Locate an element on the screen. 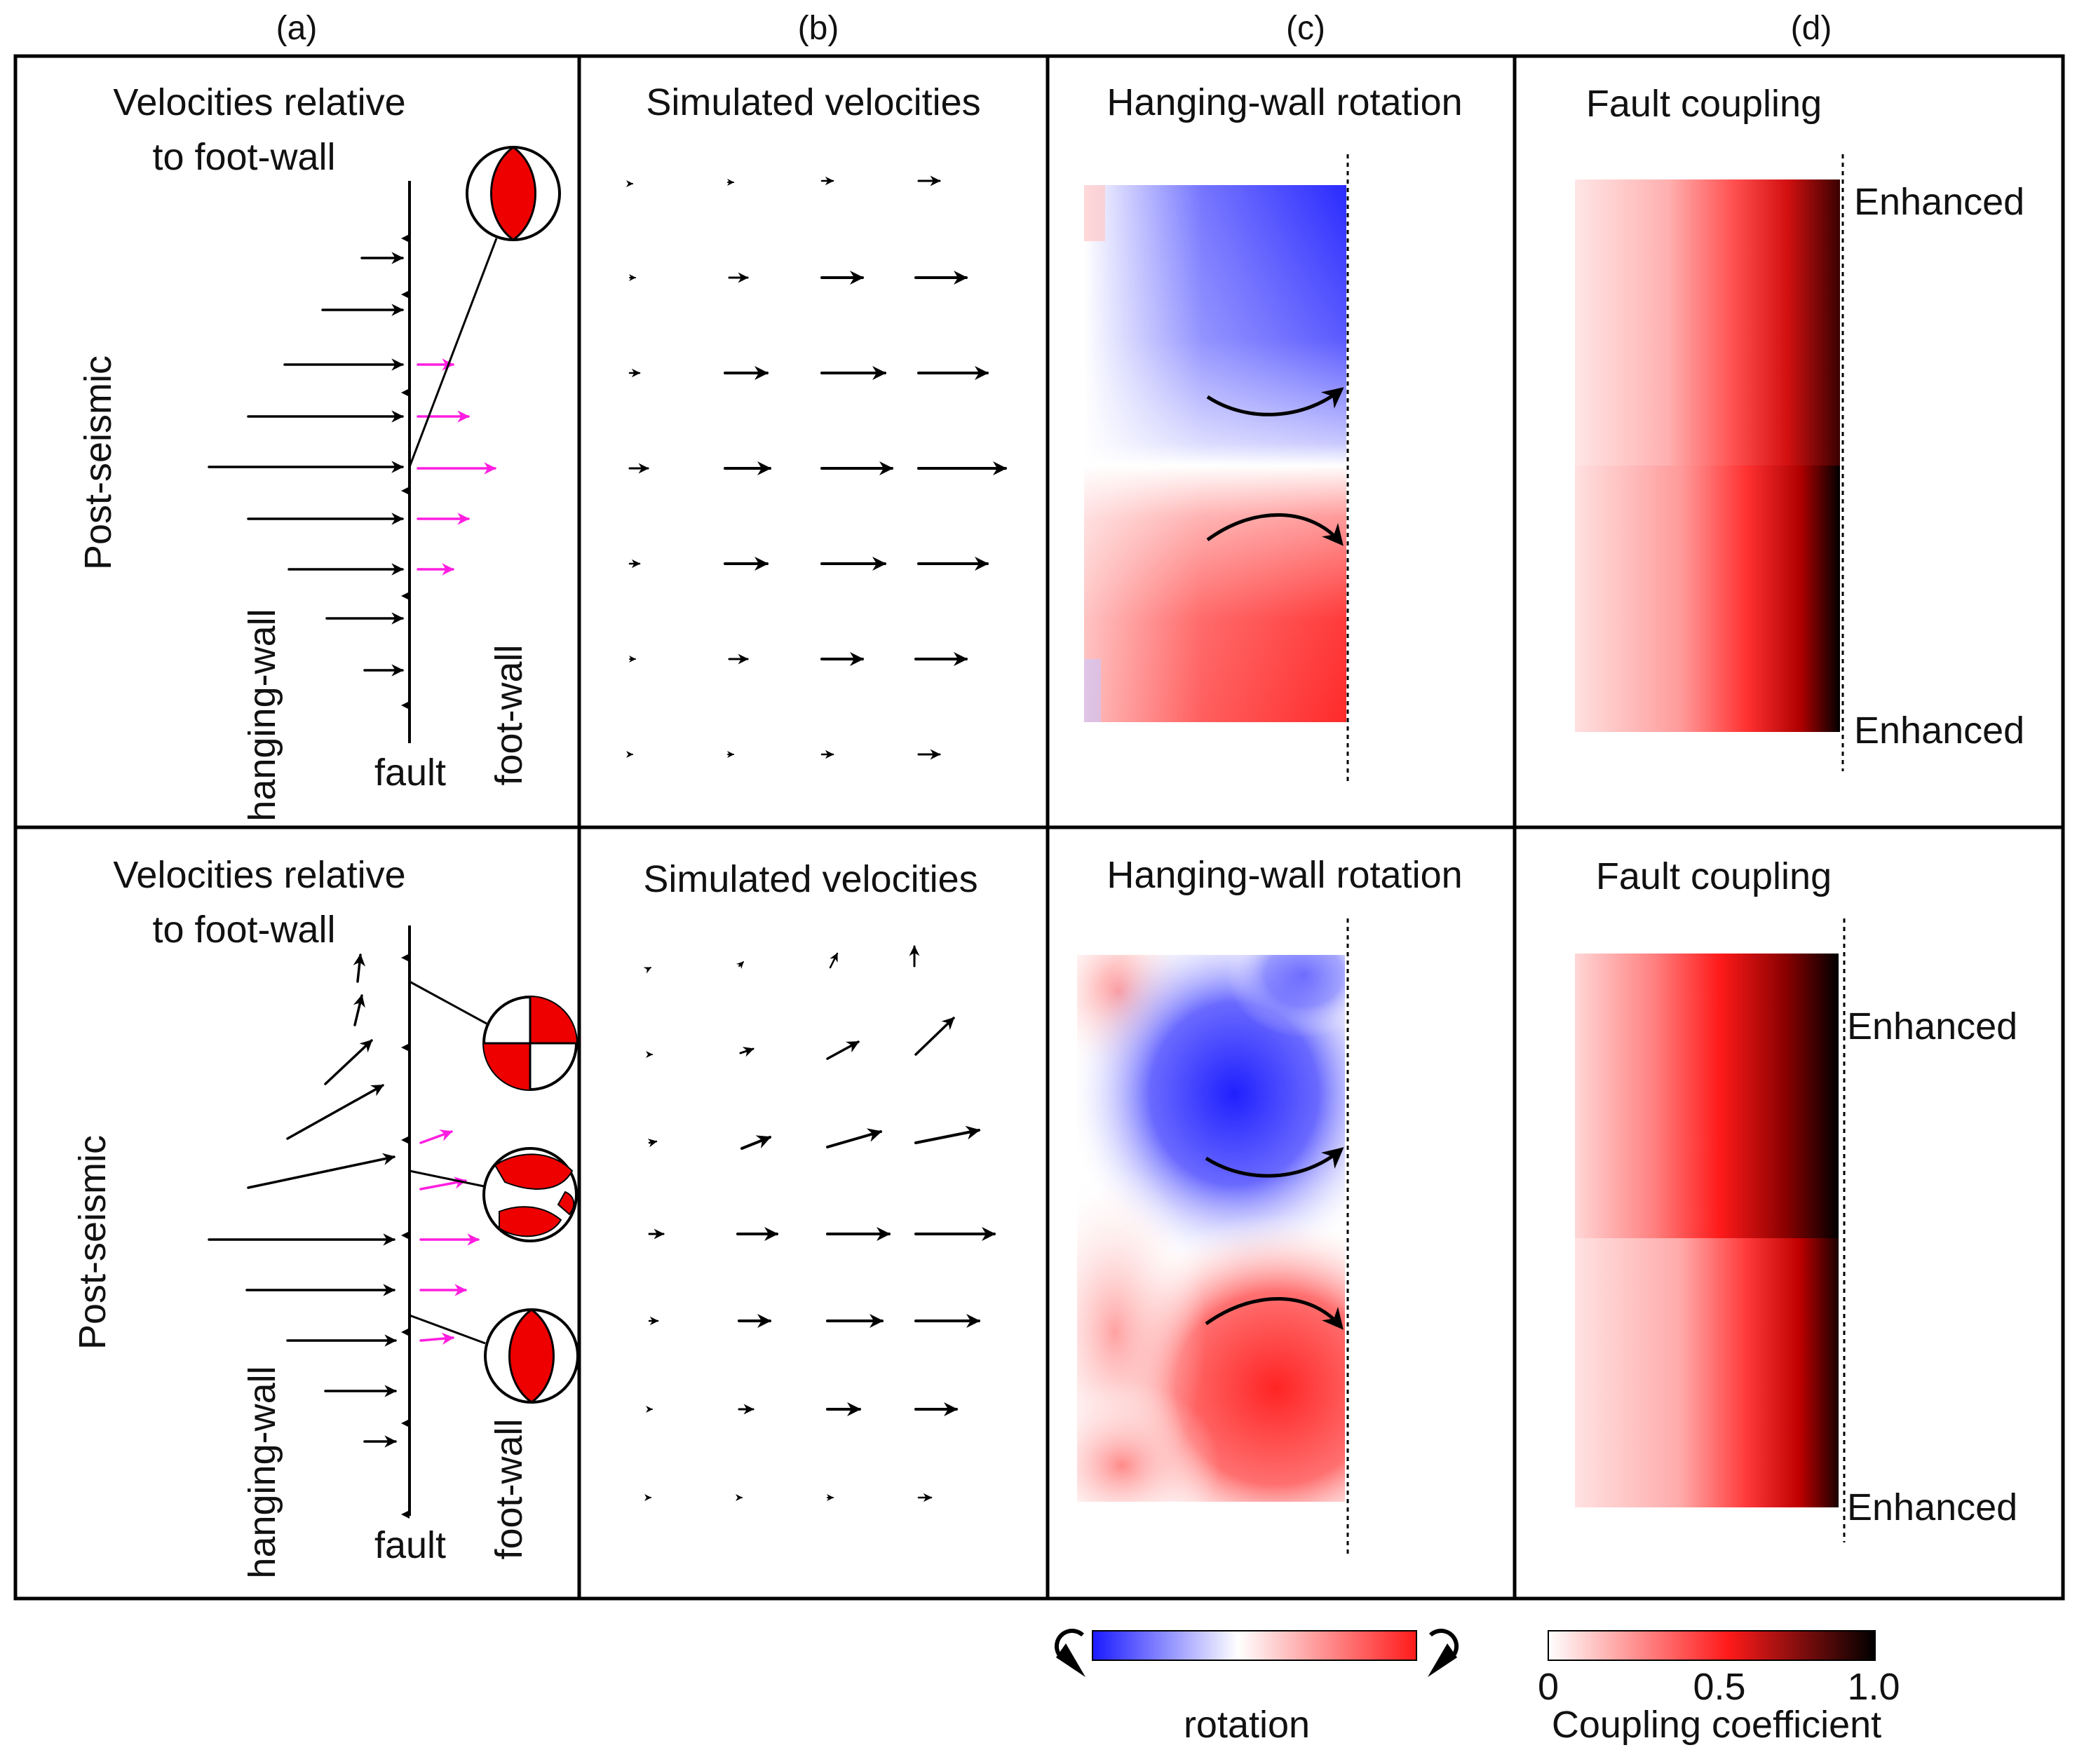  panel-c-bottom: Hanging-wall rotation is located at coordinates (1270, 1205).